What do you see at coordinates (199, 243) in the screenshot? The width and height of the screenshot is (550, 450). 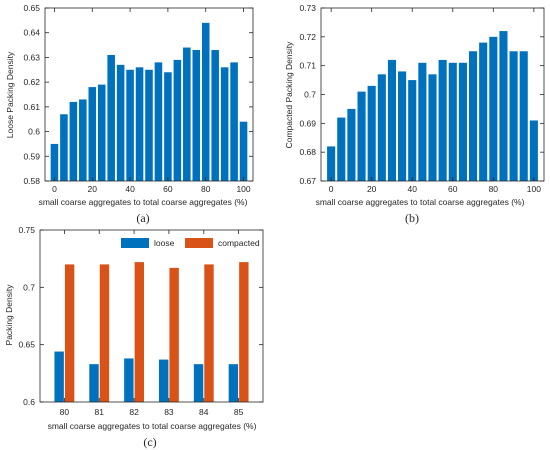 I see `legend-swatch-compacted` at bounding box center [199, 243].